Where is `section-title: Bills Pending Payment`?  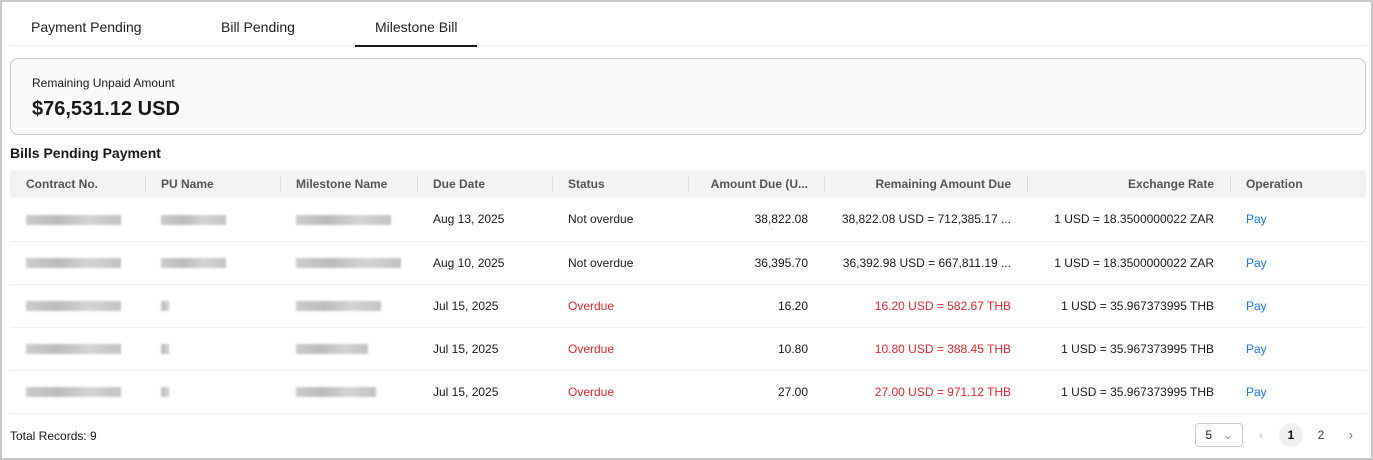 section-title: Bills Pending Payment is located at coordinates (85, 153).